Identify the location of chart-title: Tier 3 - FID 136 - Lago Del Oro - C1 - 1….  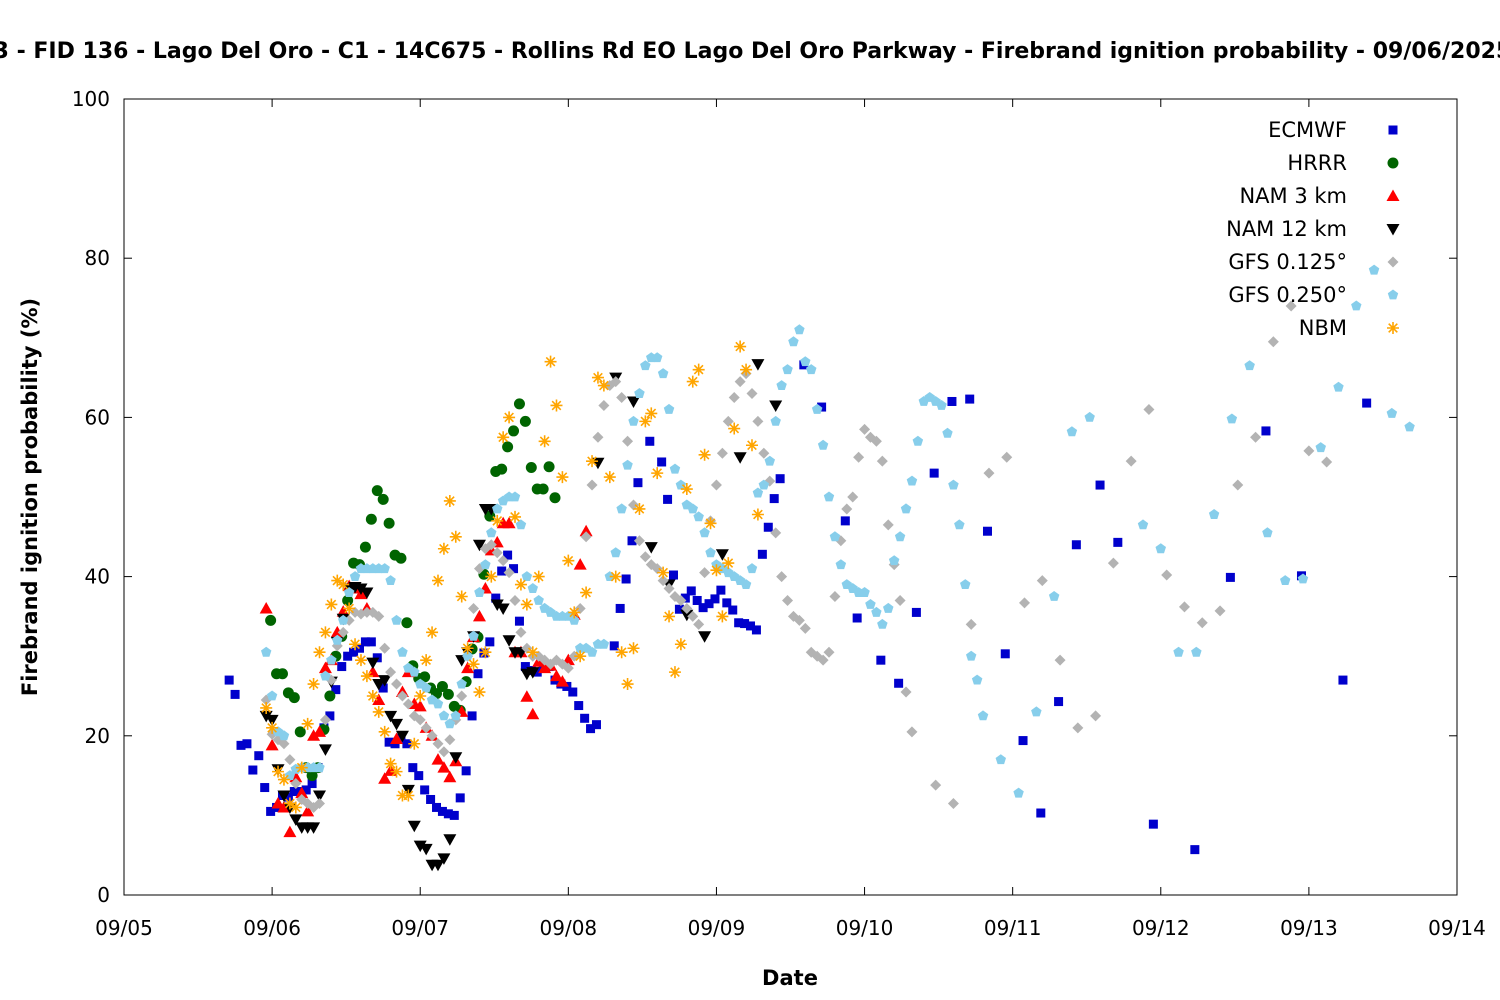
(750, 51).